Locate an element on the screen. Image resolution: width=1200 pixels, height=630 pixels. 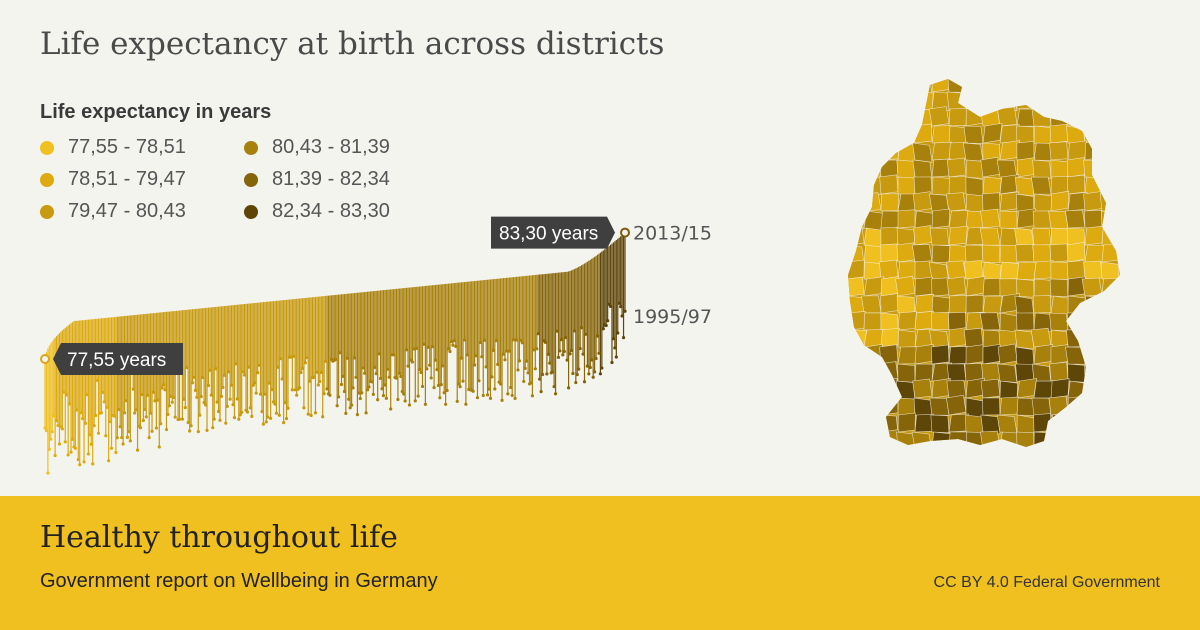
footer-title: Healthy throughout life is located at coordinates (219, 537).